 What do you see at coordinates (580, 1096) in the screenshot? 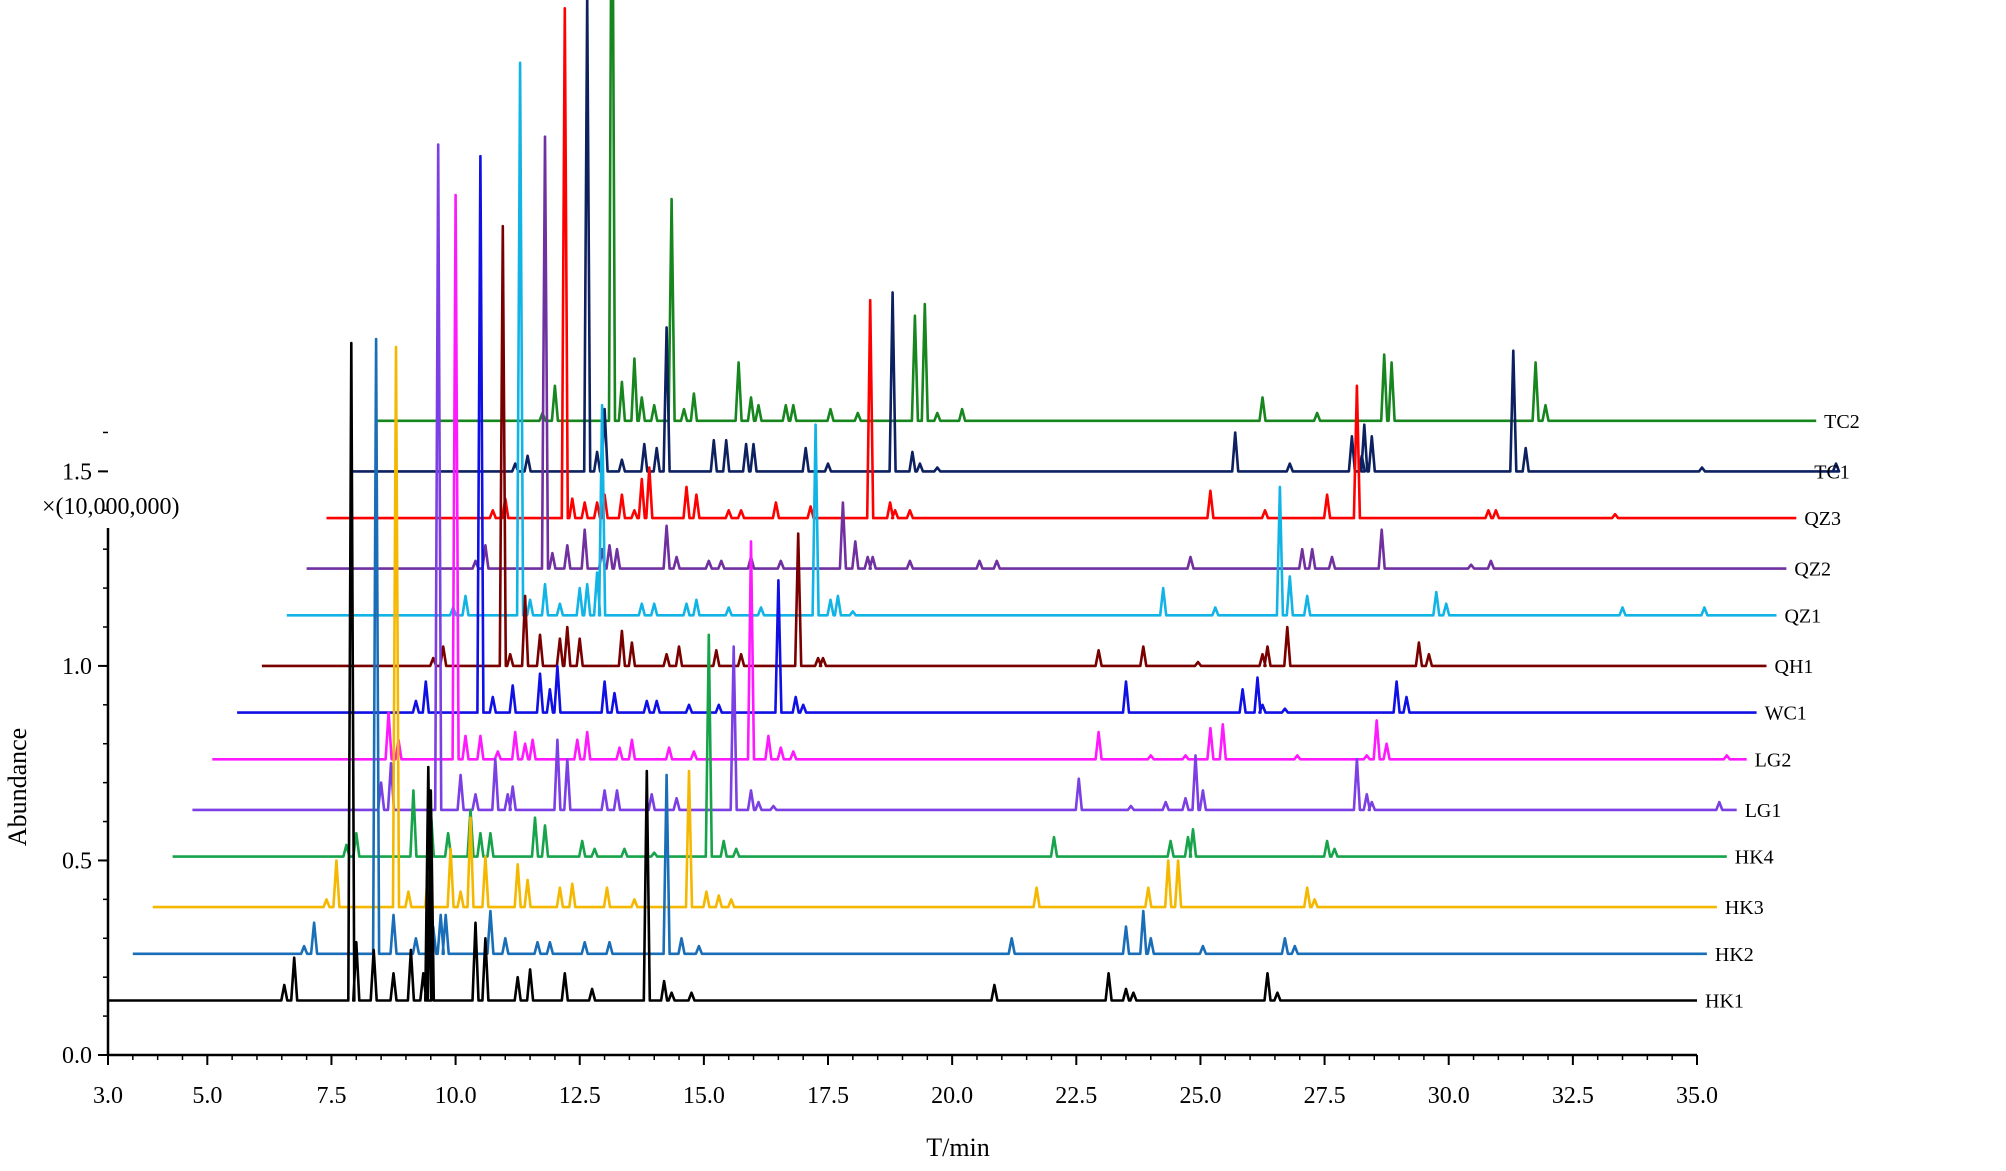
I see `x-tick-label: 12.5` at bounding box center [580, 1096].